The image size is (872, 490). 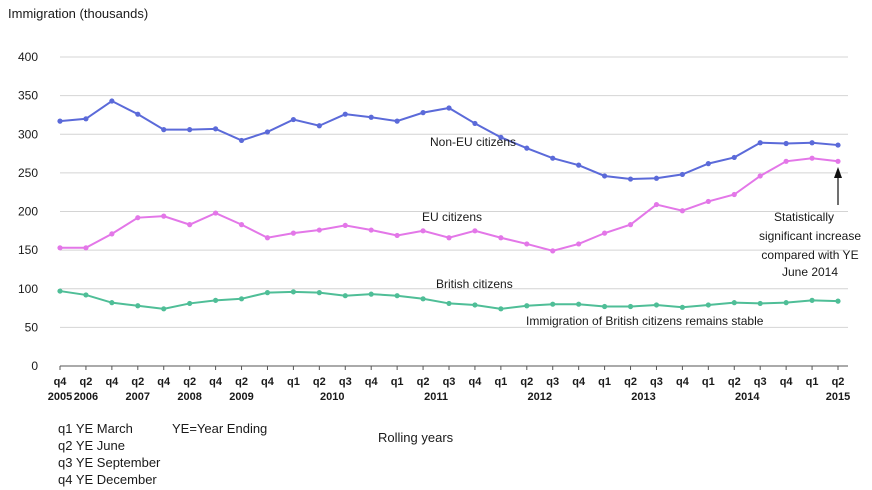 I want to click on y-tick-label: 350, so click(x=28, y=96).